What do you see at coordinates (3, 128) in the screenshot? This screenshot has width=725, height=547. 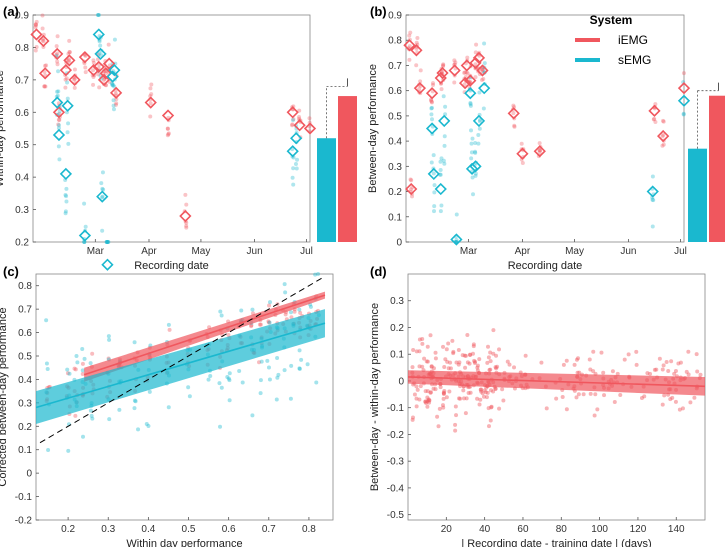 I see `y-axis-label: Within-day performance` at bounding box center [3, 128].